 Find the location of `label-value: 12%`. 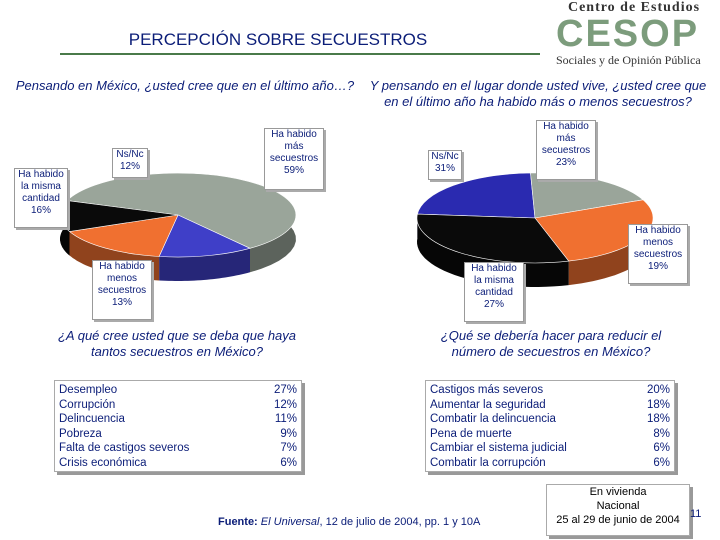

label-value: 12% is located at coordinates (129, 166).